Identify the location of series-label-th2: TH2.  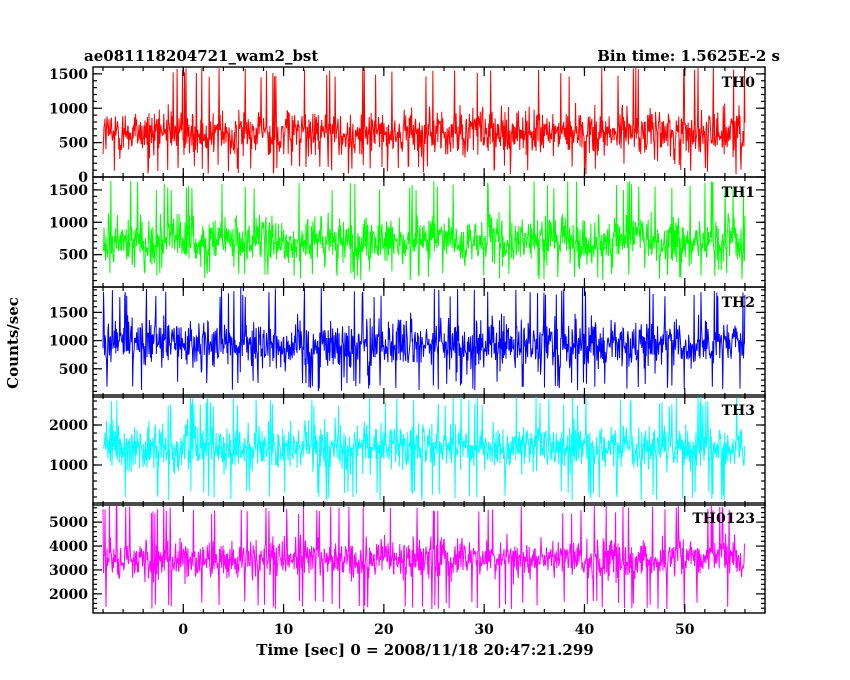
(738, 303).